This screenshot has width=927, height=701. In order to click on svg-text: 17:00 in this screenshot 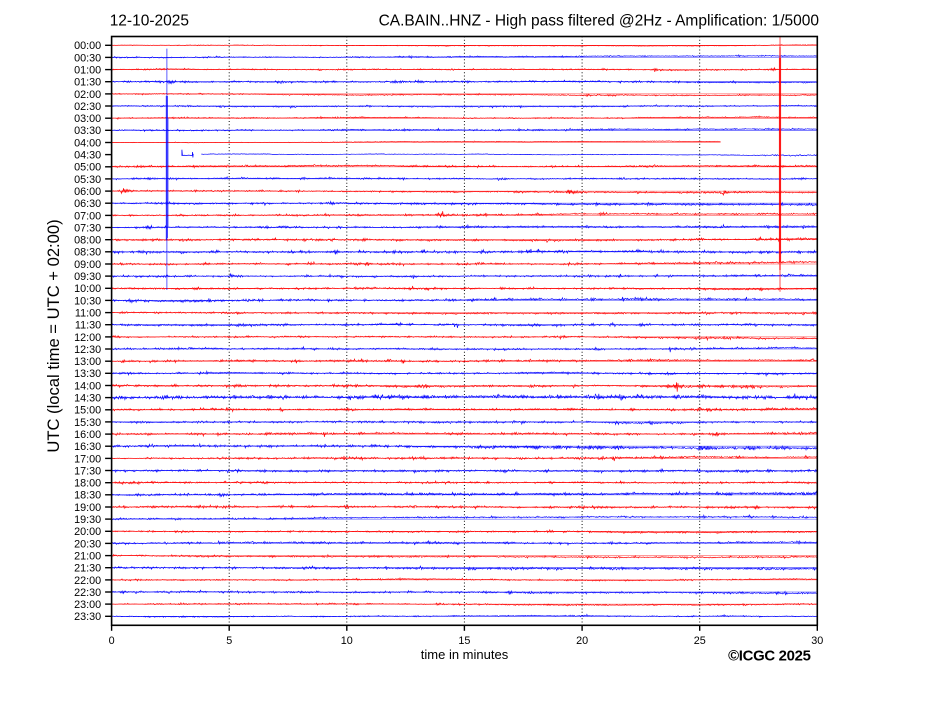, I will do `click(87, 459)`.